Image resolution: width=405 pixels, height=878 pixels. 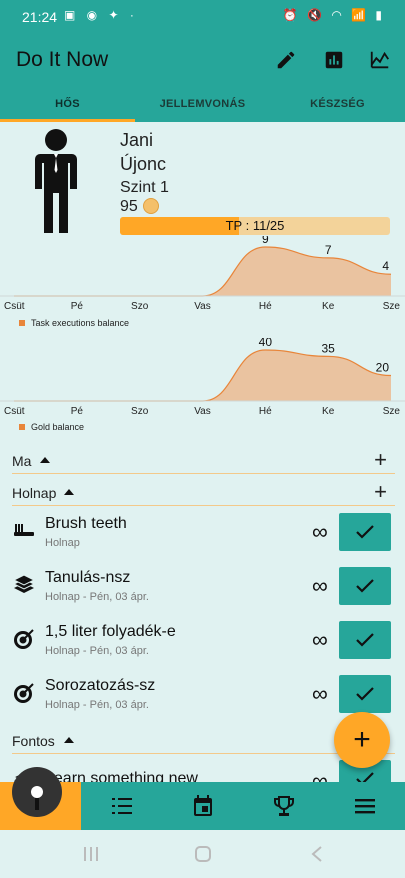 I want to click on hero-rank: Újonc, so click(x=143, y=164).